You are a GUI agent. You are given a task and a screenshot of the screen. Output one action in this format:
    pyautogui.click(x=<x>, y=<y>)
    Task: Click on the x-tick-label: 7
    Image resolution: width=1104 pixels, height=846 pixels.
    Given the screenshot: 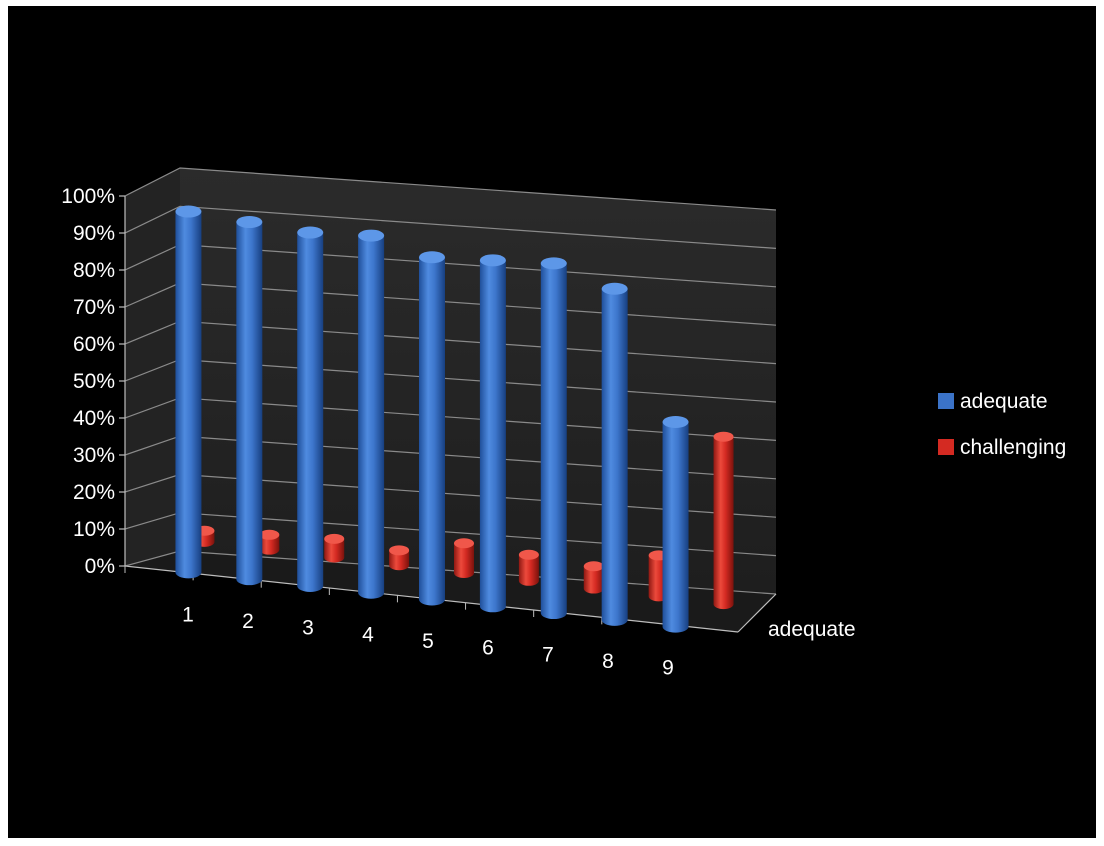 What is the action you would take?
    pyautogui.click(x=548, y=654)
    